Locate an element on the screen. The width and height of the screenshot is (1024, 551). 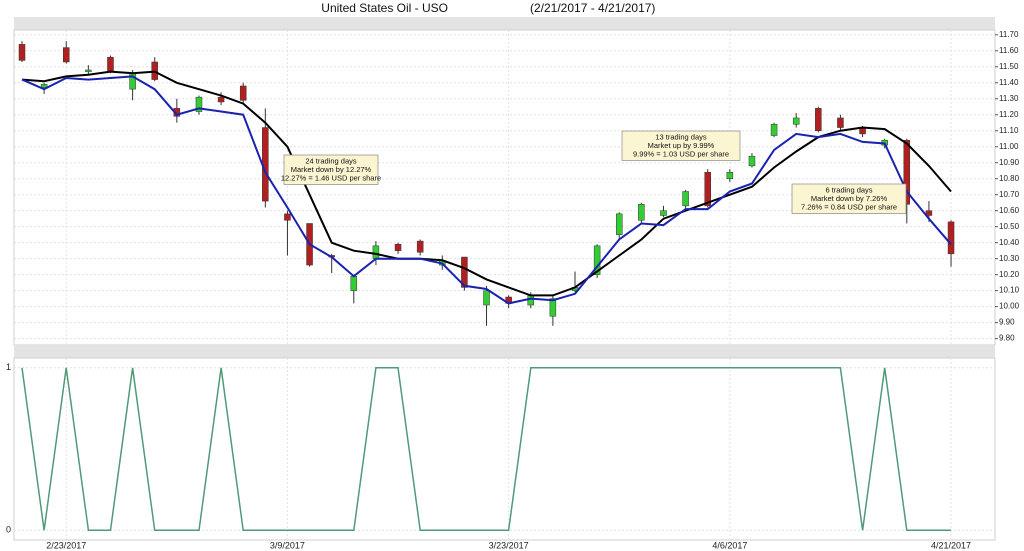
header-band is located at coordinates (504, 23).